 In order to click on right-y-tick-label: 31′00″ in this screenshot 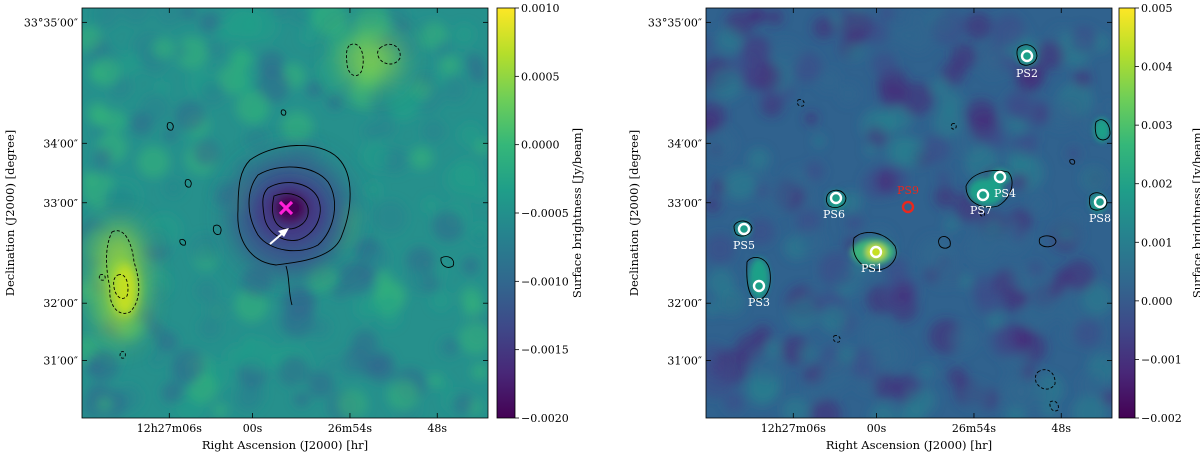, I will do `click(684, 361)`.